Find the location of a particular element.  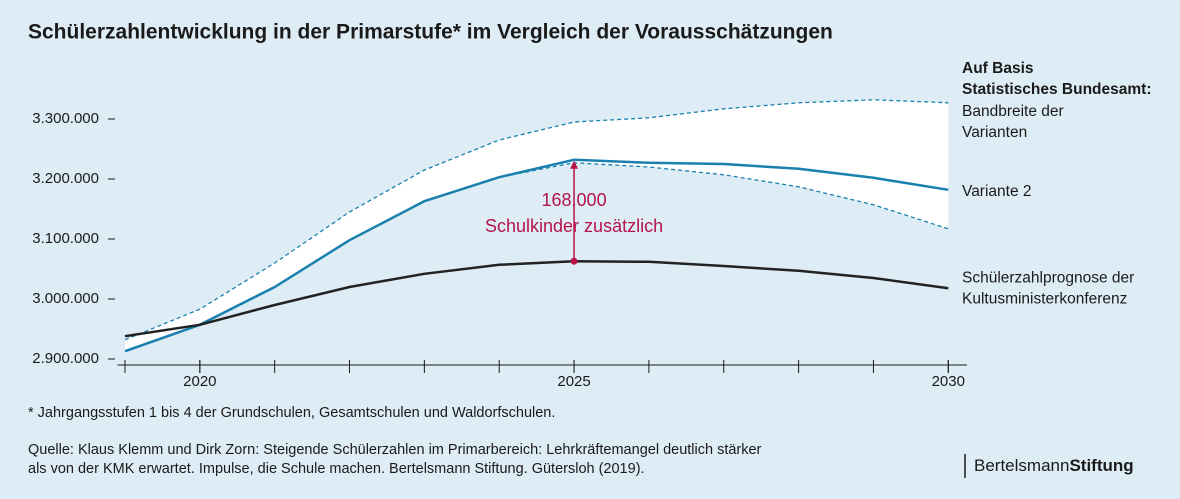

x-tick-label: 2025 is located at coordinates (573, 381).